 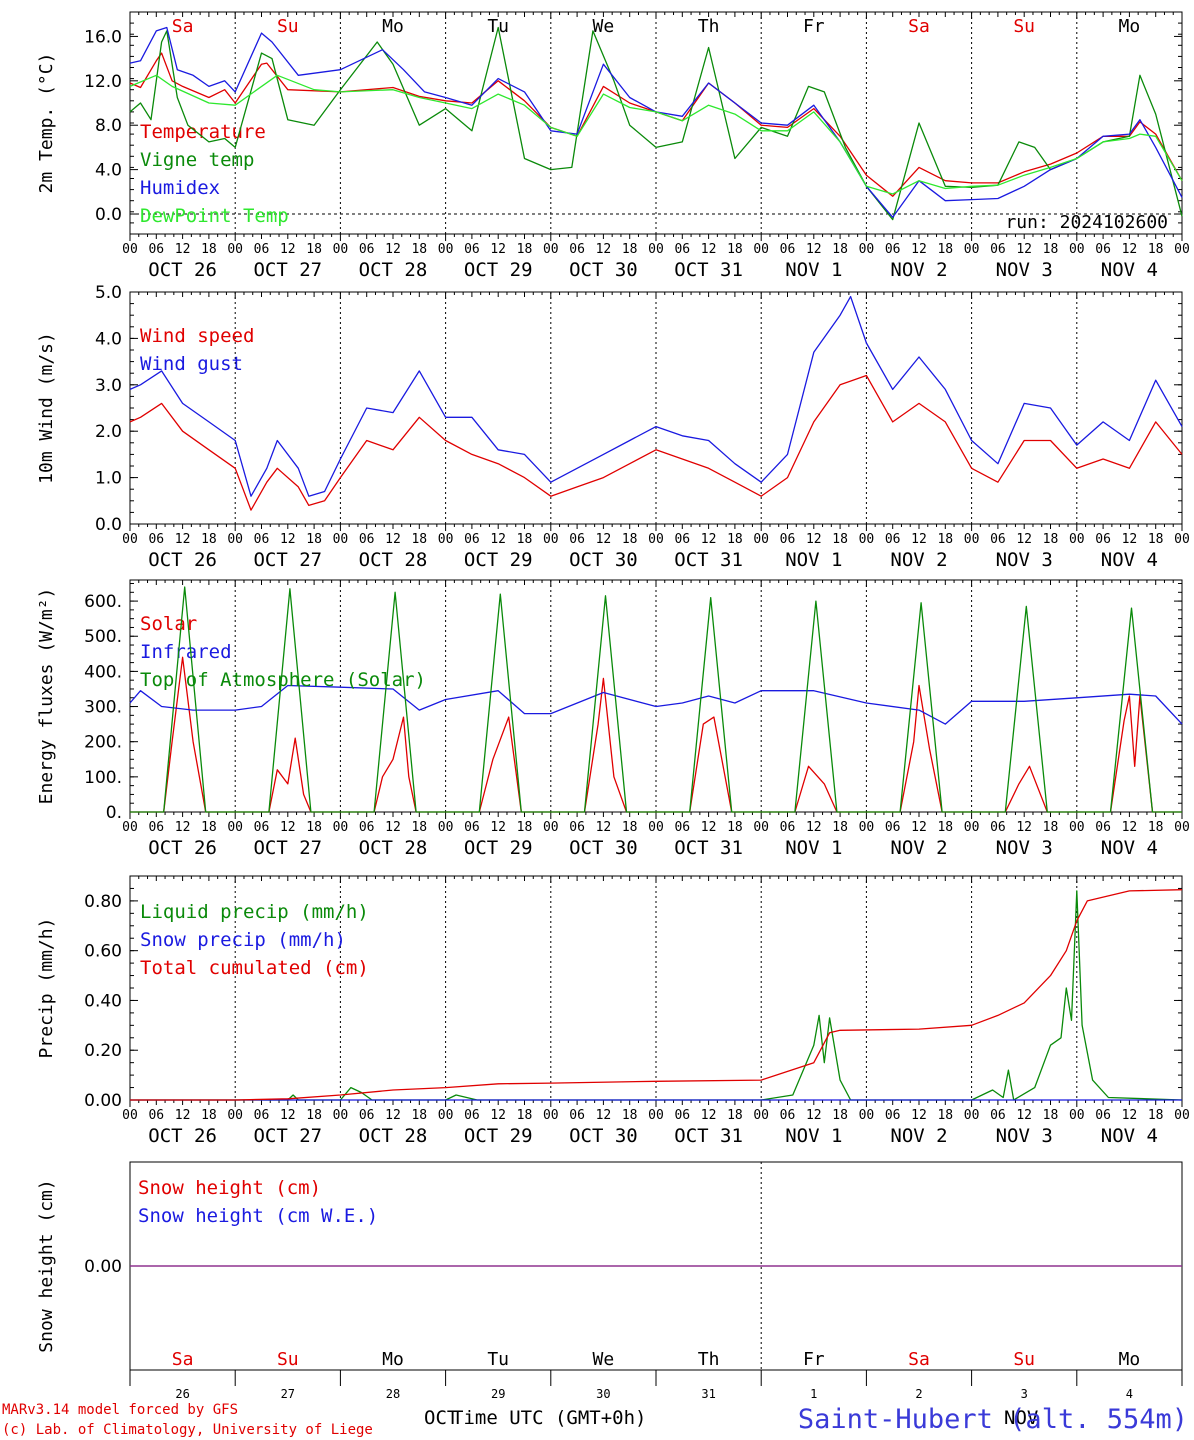 I want to click on date-label: NOV 4, so click(x=1129, y=848).